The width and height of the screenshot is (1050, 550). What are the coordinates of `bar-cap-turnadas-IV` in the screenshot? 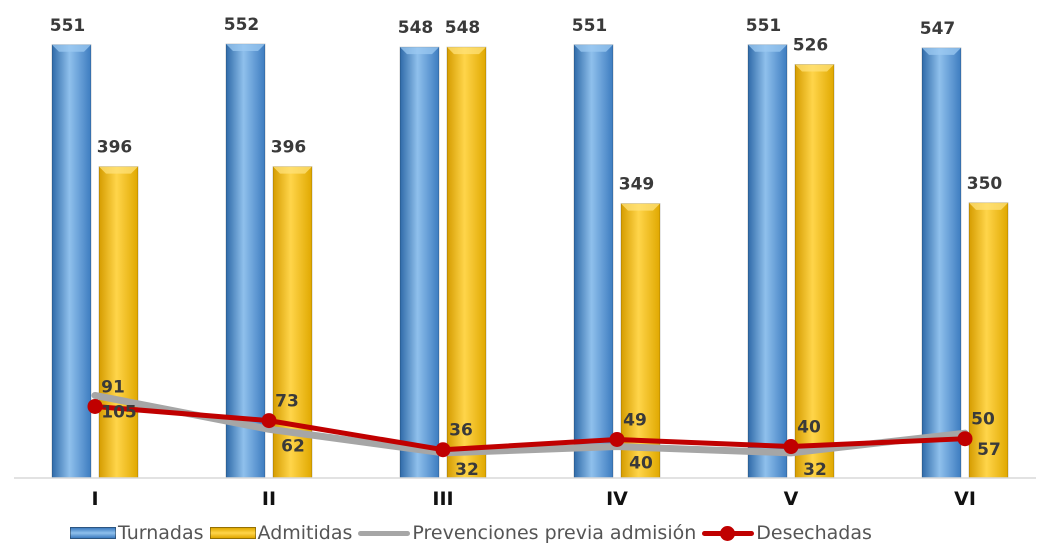 It's located at (593, 48).